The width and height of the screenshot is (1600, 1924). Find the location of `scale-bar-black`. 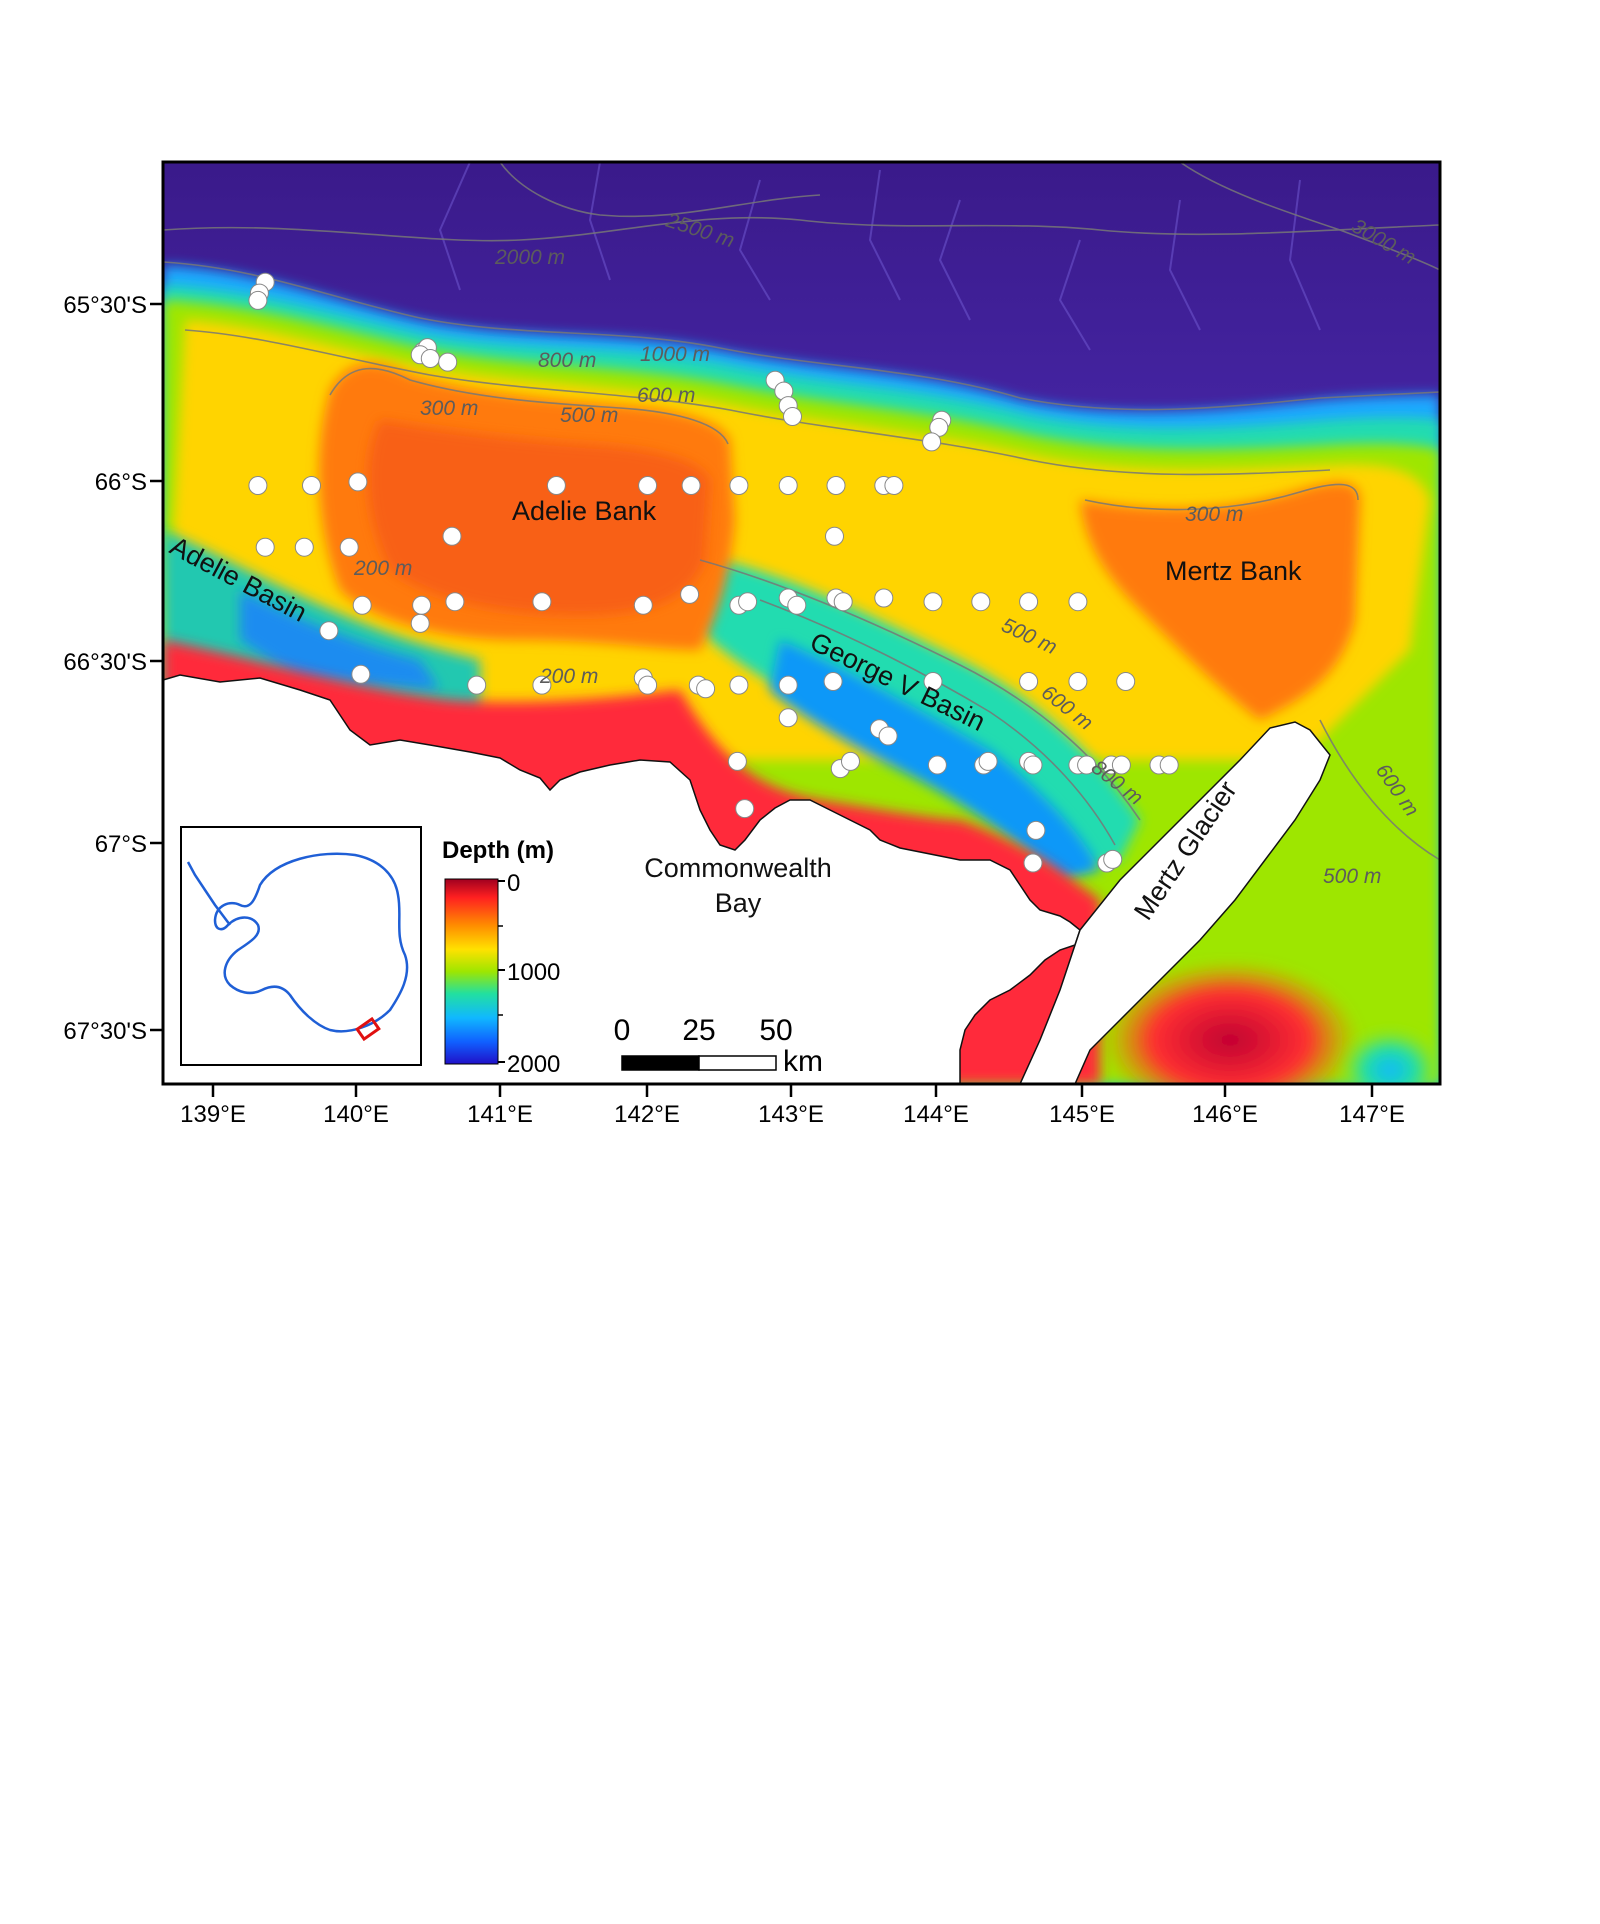

scale-bar-black is located at coordinates (660, 1063).